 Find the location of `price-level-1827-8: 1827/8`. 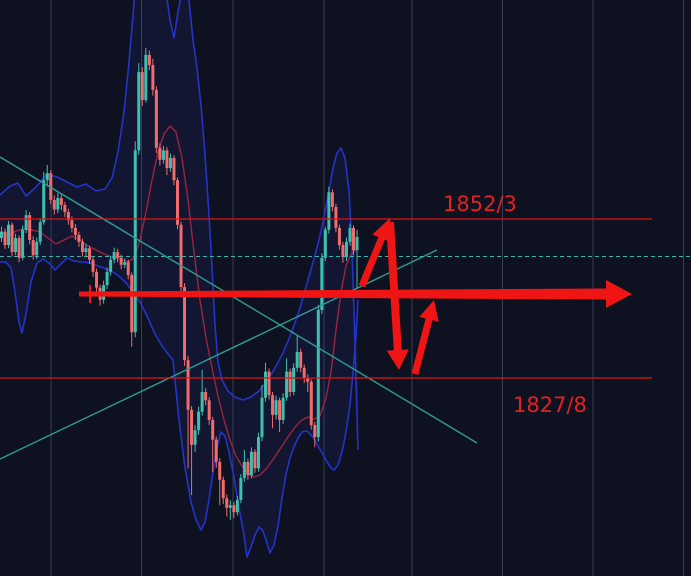

price-level-1827-8: 1827/8 is located at coordinates (326, 397).